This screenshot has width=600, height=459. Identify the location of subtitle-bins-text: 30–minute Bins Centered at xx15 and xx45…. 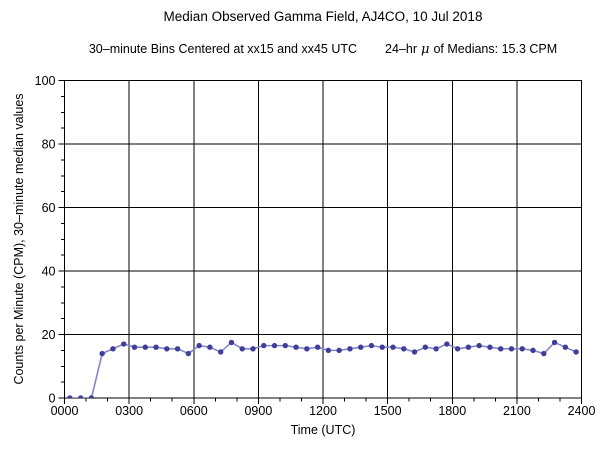
(223, 49).